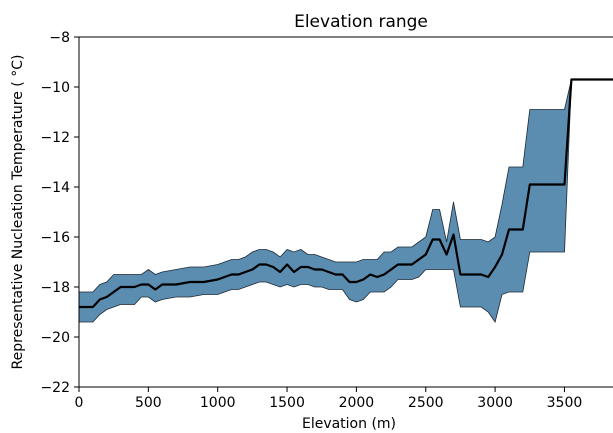 The width and height of the screenshot is (613, 433). What do you see at coordinates (148, 403) in the screenshot?
I see `x-tick-label: 500` at bounding box center [148, 403].